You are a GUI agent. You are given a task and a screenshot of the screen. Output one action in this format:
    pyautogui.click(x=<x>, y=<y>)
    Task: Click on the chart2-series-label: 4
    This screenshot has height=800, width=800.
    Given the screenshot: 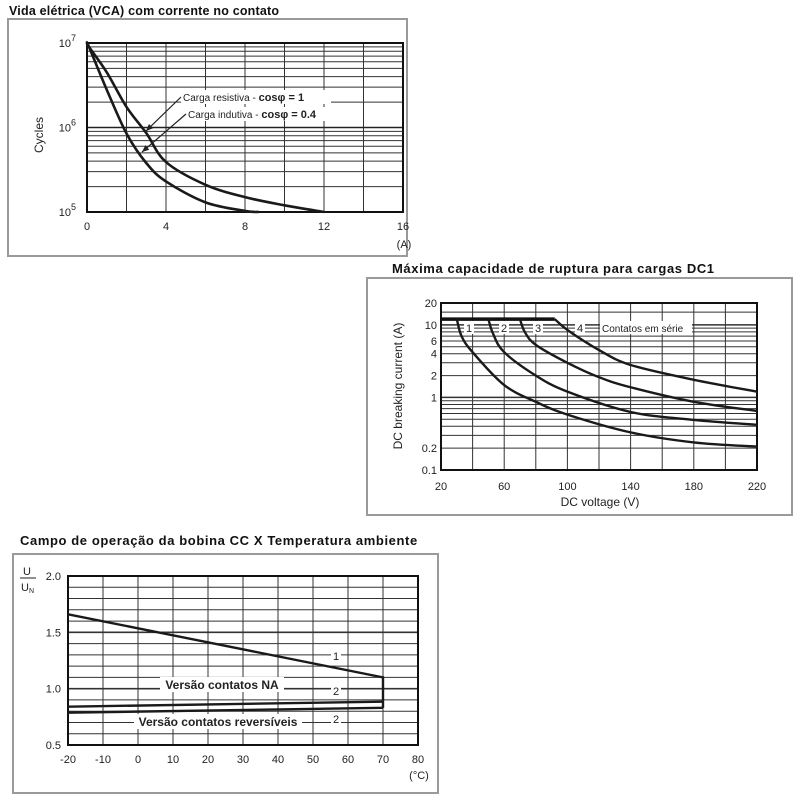 What is the action you would take?
    pyautogui.click(x=580, y=329)
    